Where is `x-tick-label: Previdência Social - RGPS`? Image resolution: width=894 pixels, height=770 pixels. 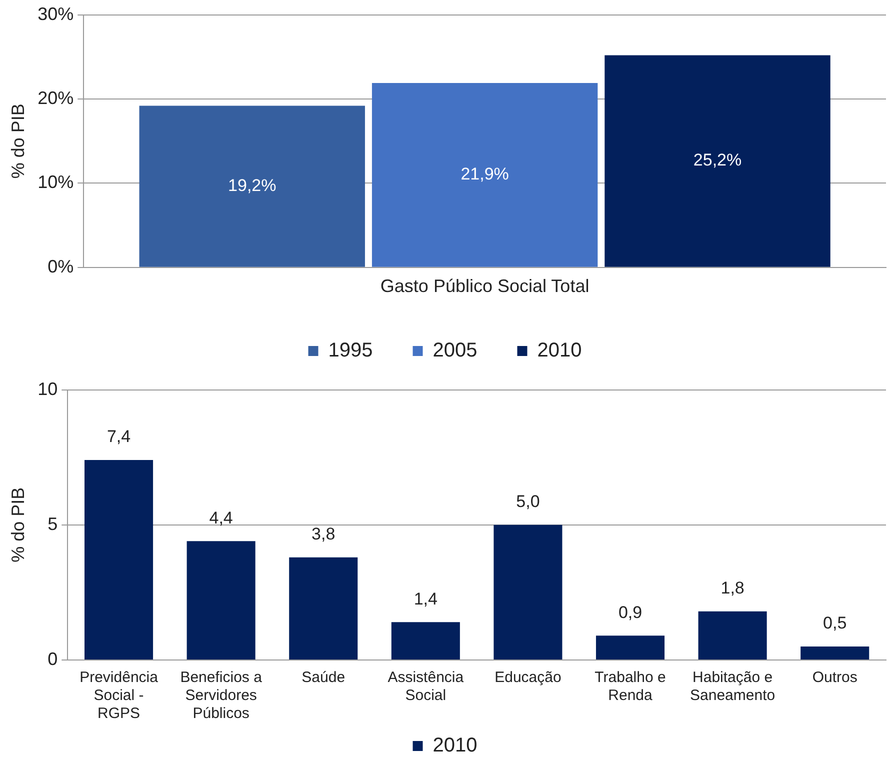
x-tick-label: Previdência Social - RGPS is located at coordinates (119, 695).